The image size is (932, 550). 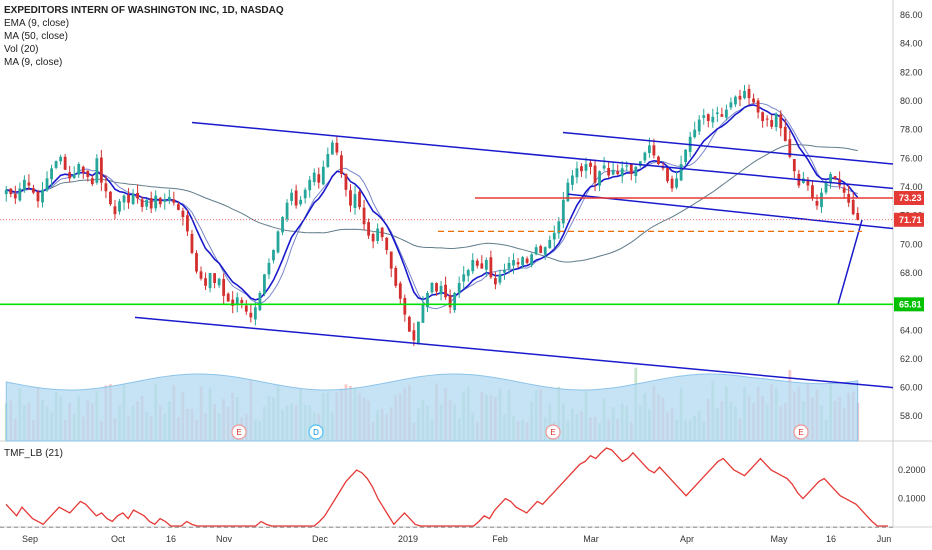 What do you see at coordinates (911, 72) in the screenshot?
I see `price-tick-label: 82.00` at bounding box center [911, 72].